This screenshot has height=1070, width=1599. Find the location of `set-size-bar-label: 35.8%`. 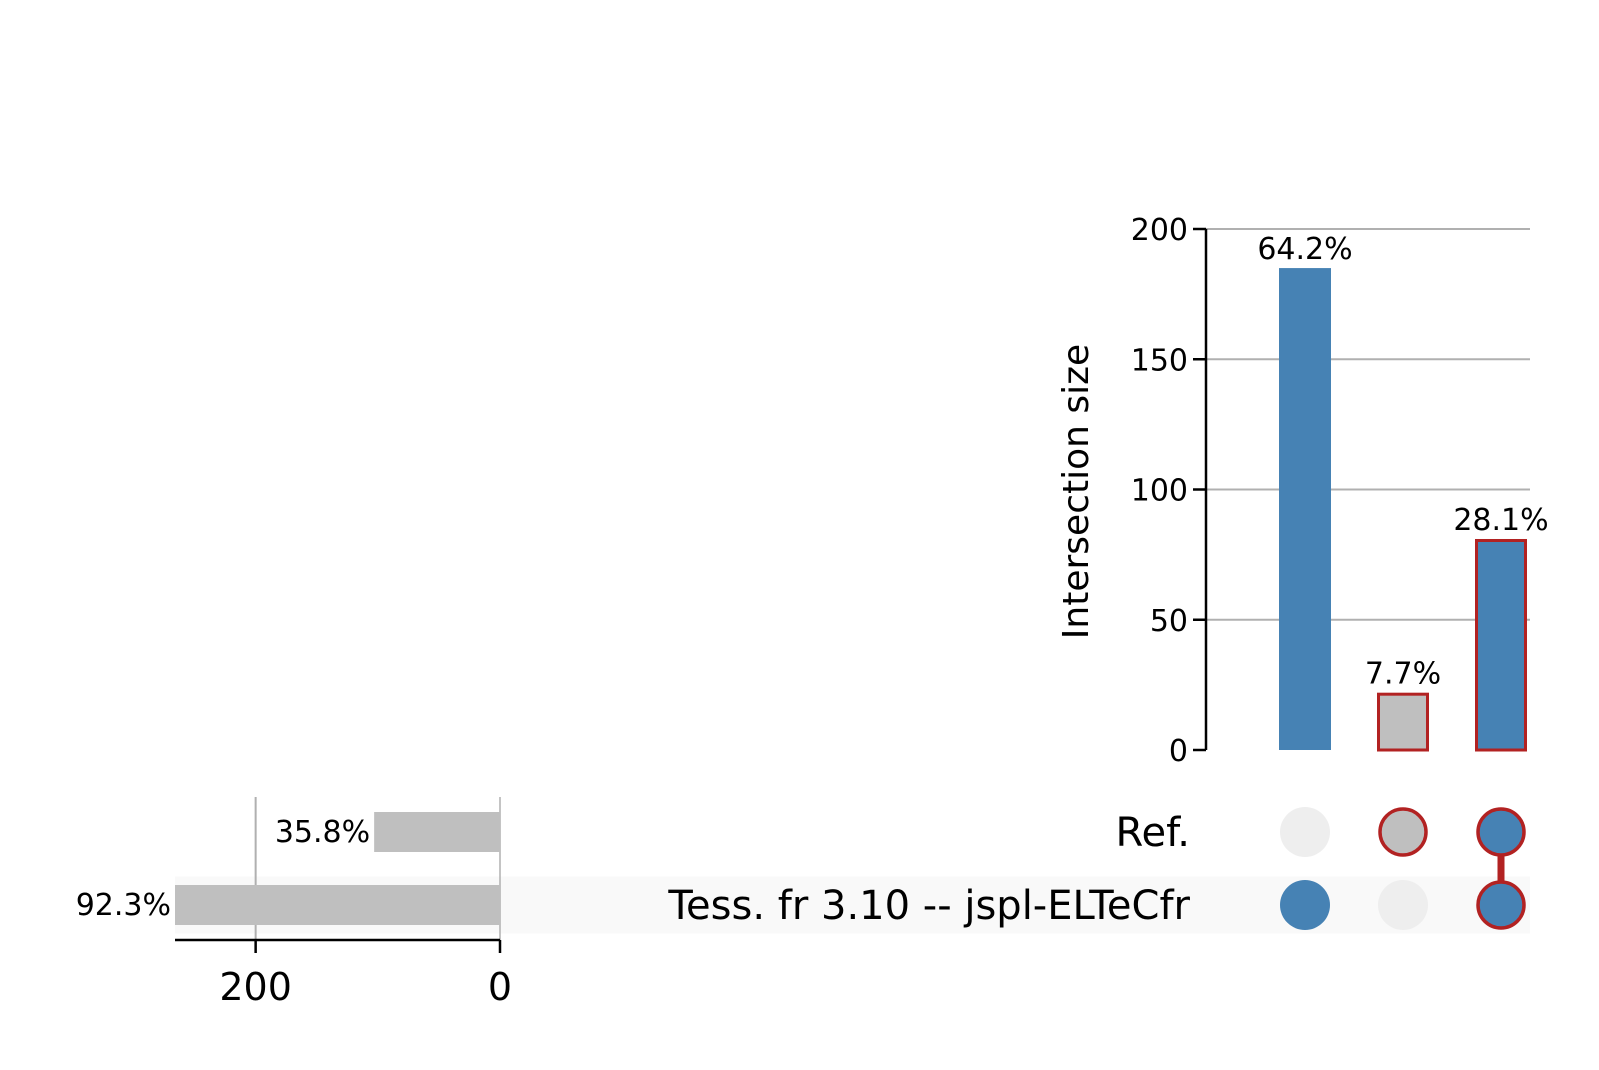

set-size-bar-label: 35.8% is located at coordinates (322, 832).